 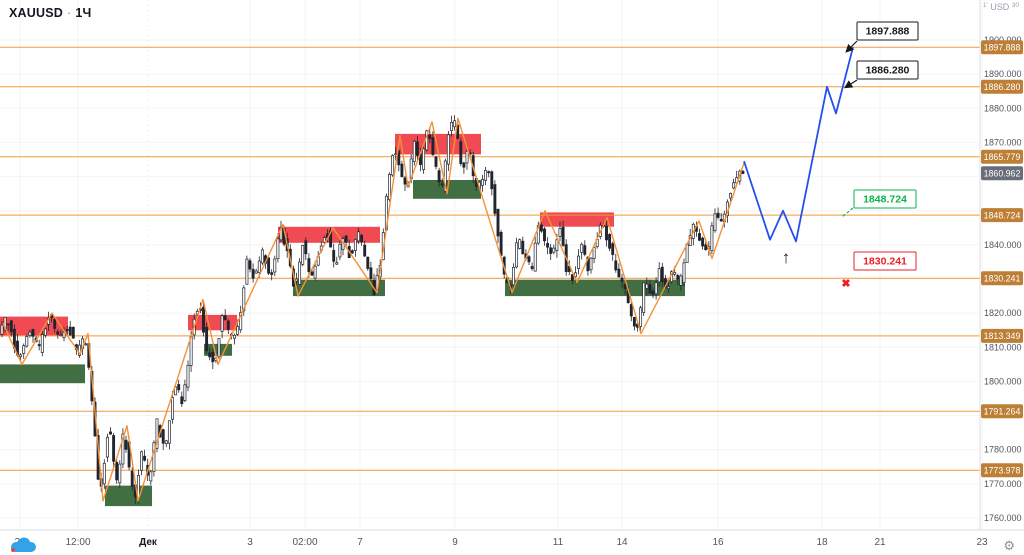 What do you see at coordinates (1003, 347) in the screenshot?
I see `price-tick-label: 1810.000` at bounding box center [1003, 347].